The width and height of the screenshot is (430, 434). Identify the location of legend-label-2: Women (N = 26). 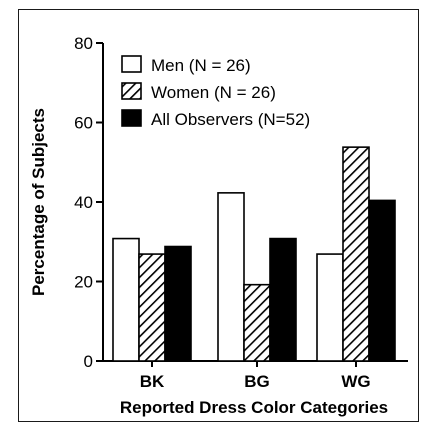
(213, 92).